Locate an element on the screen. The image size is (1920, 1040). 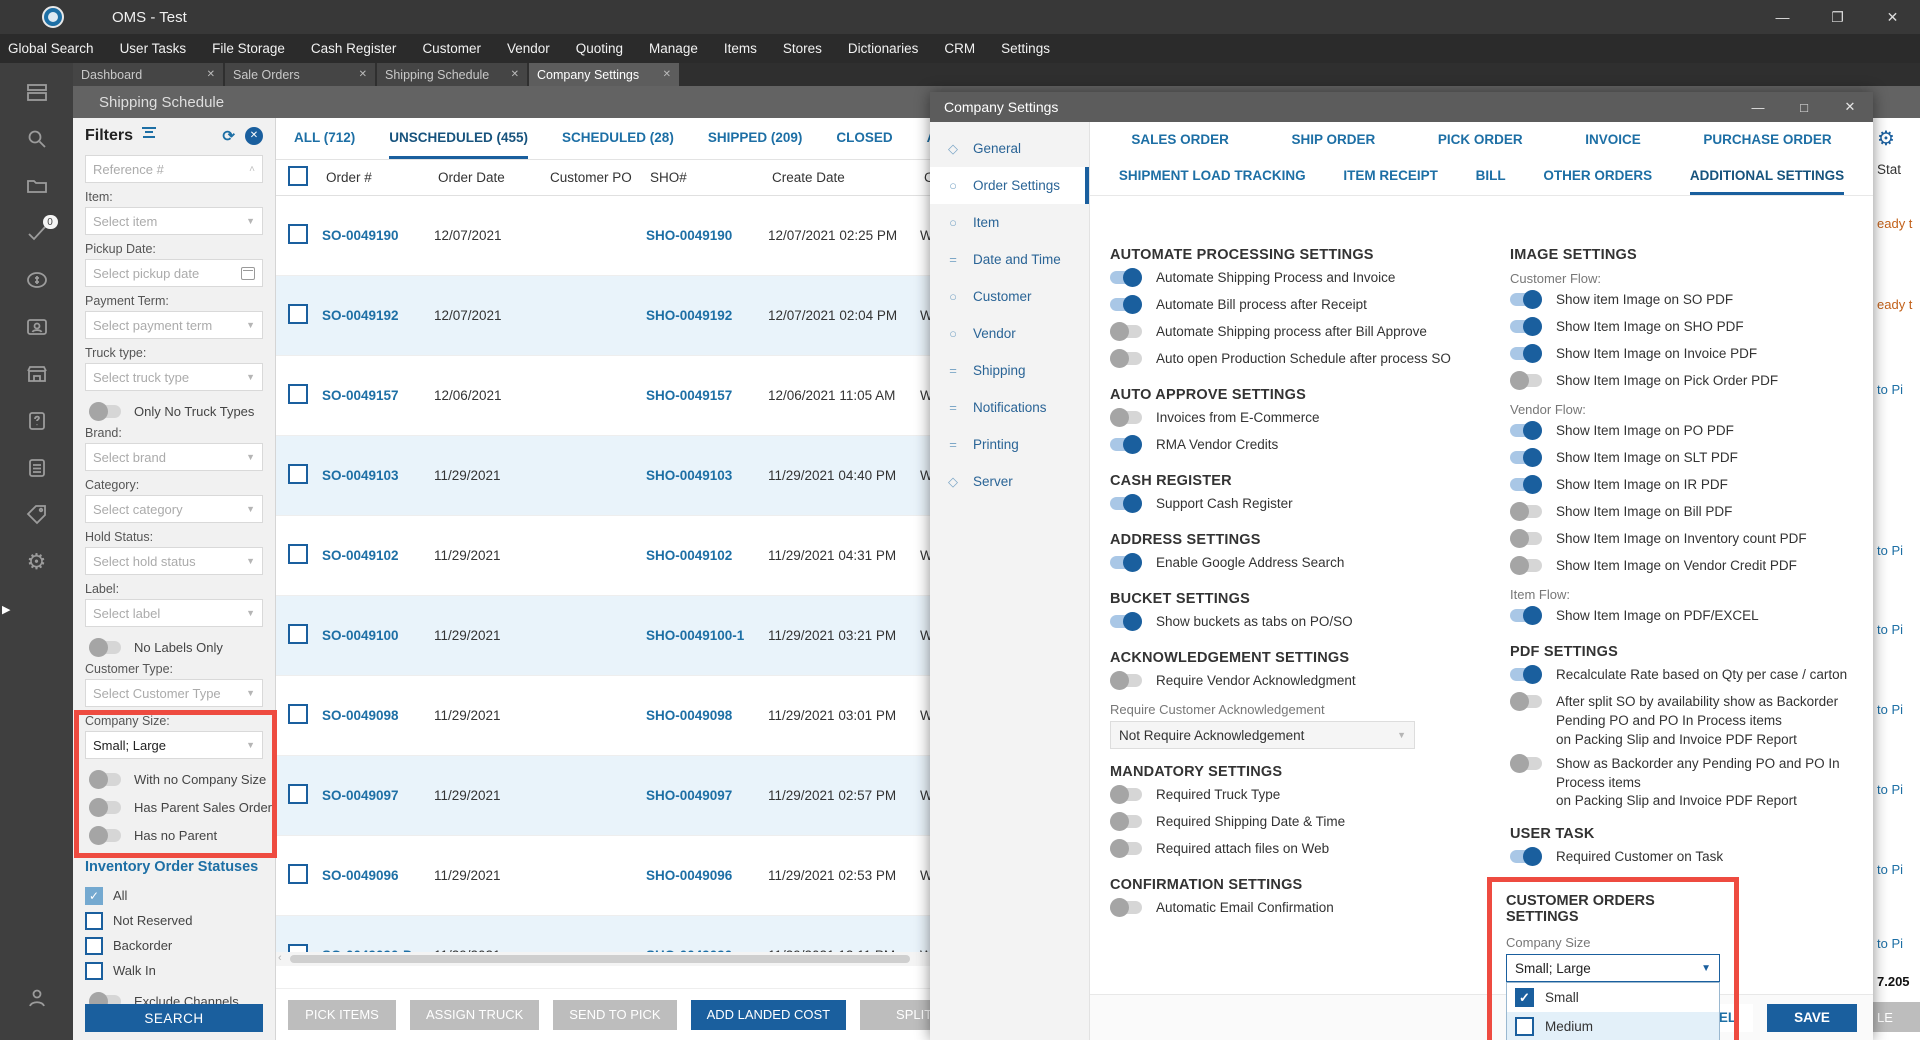
select-all-checkbox is located at coordinates (298, 176).